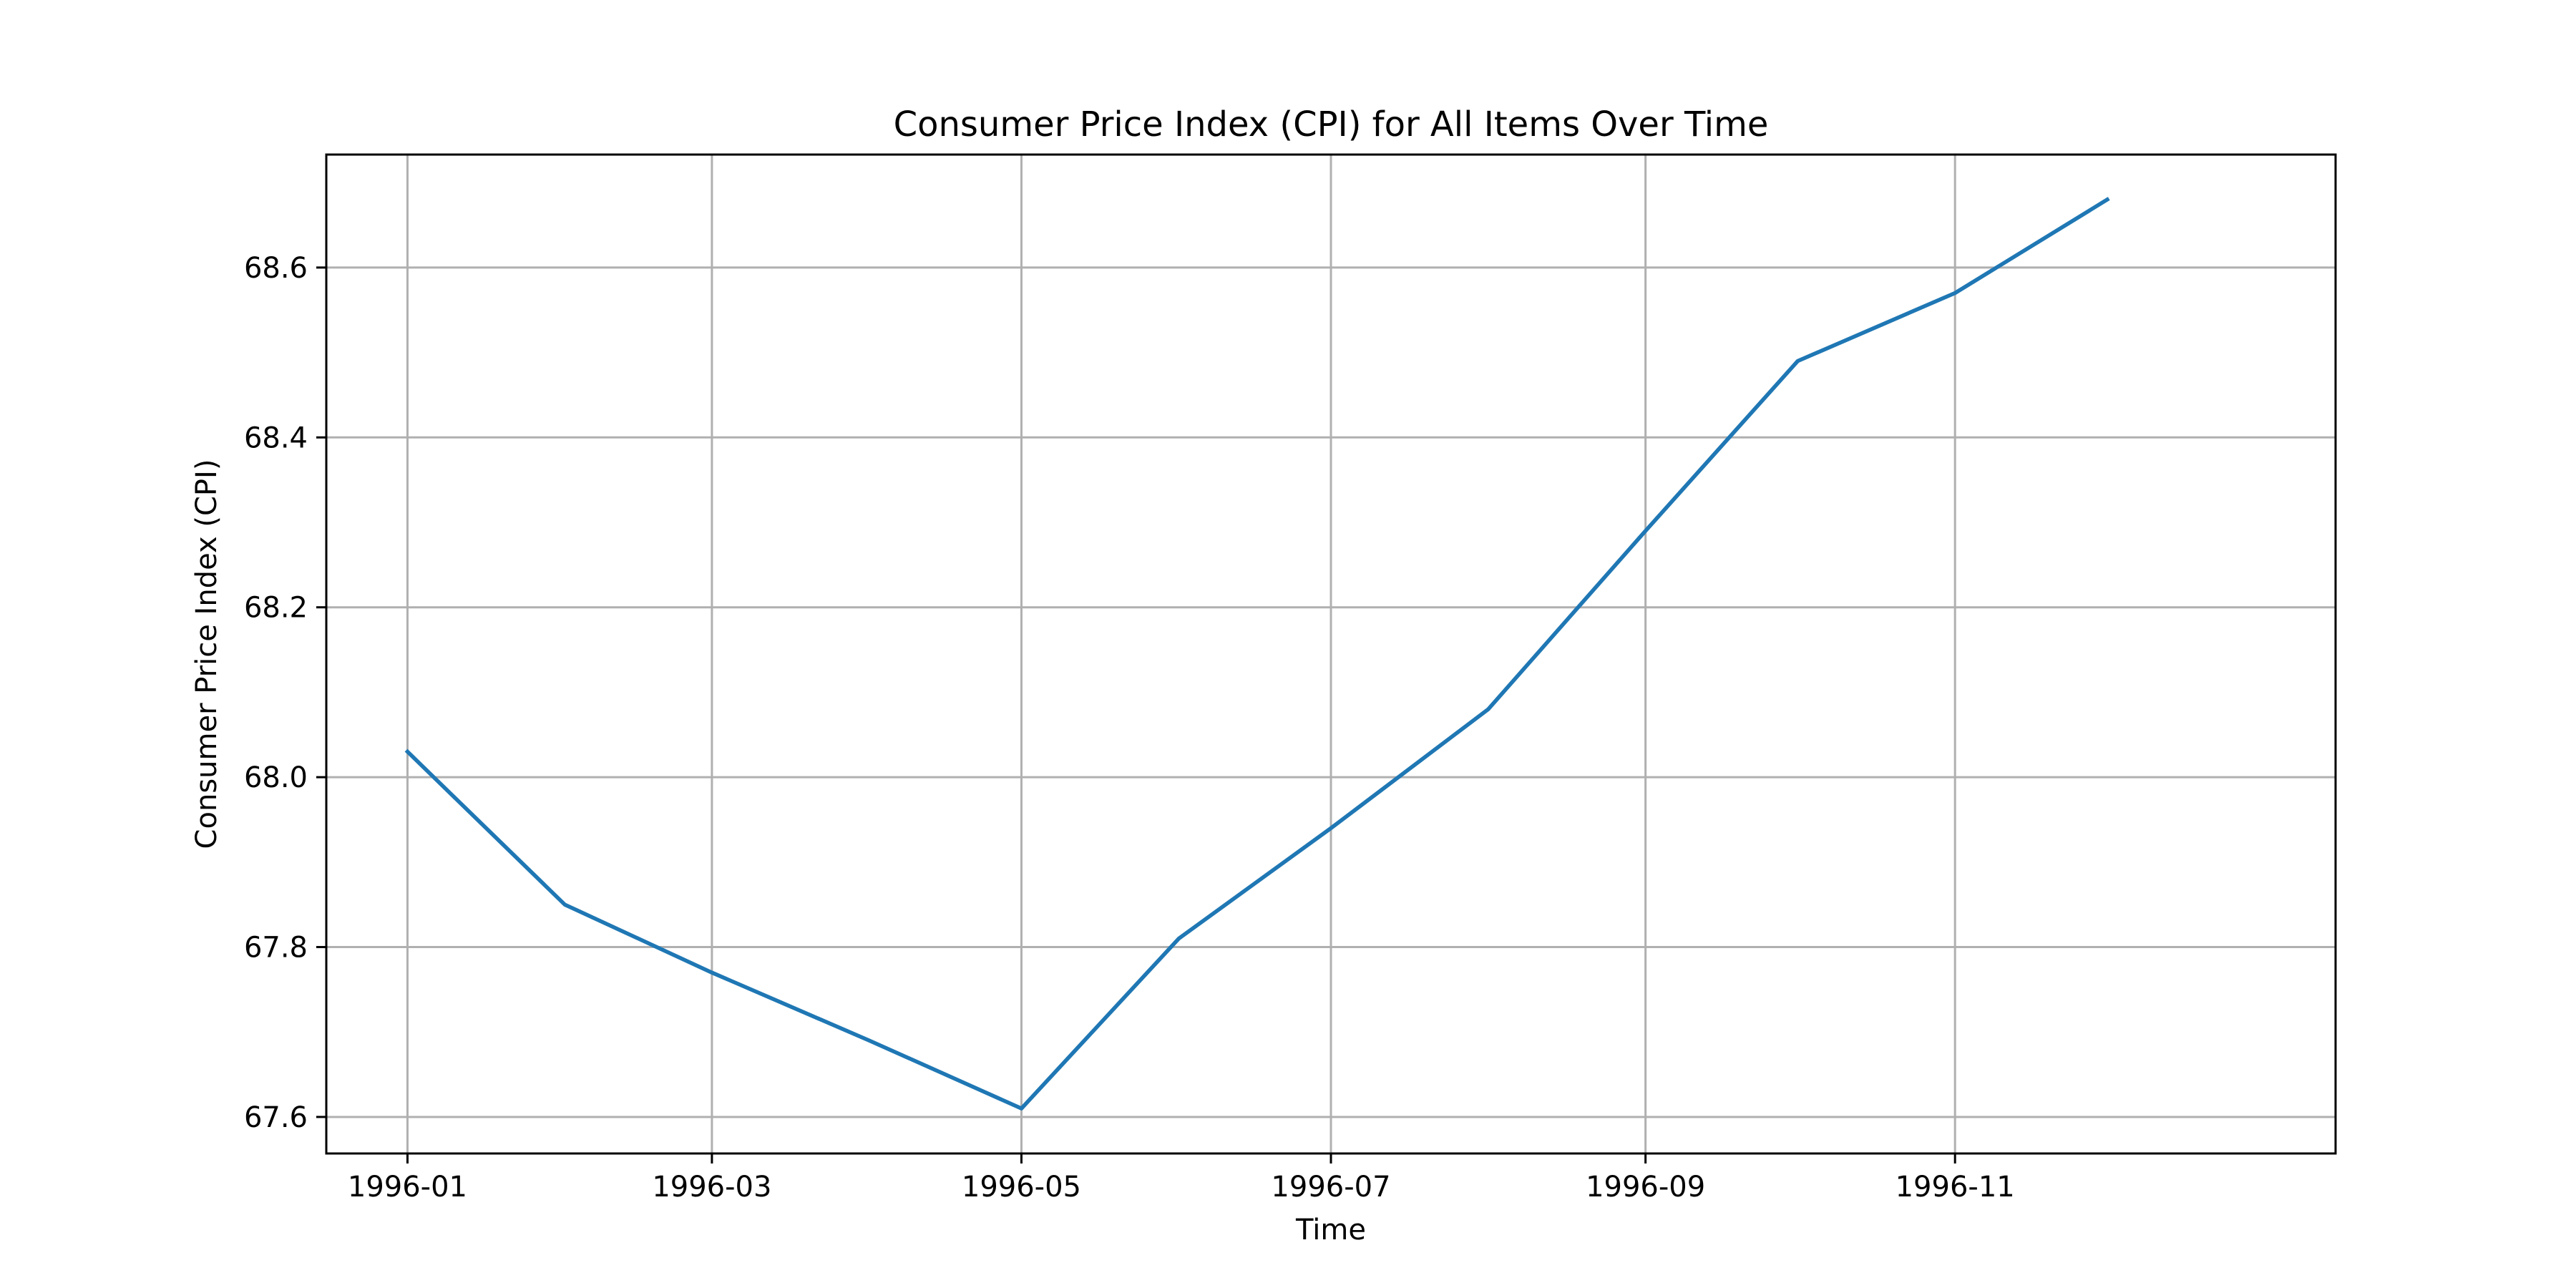 This screenshot has height=1288, width=2576. Describe the element at coordinates (276, 777) in the screenshot. I see `y-tick-label: 68.0` at that location.